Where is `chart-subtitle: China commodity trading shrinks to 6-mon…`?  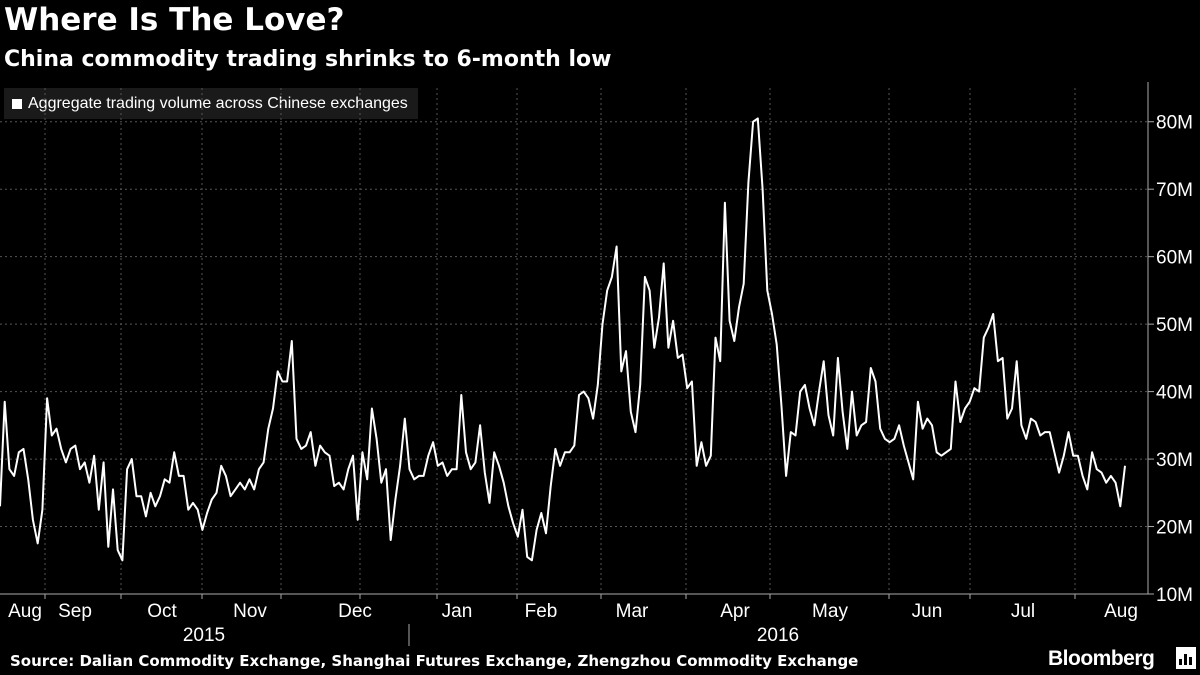
chart-subtitle: China commodity trading shrinks to 6-mon… is located at coordinates (308, 59).